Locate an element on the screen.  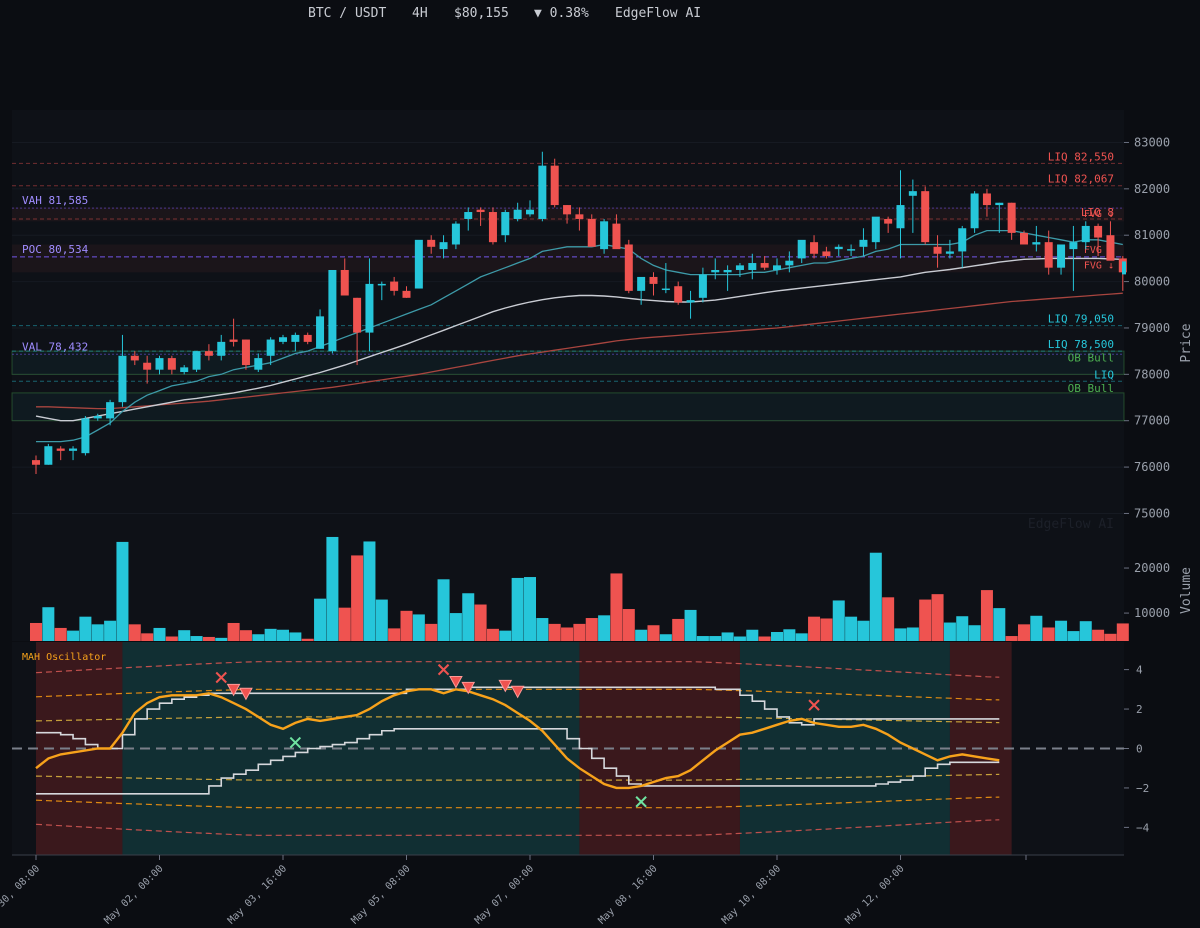
oscillator-line is located at coordinates (517, 739).